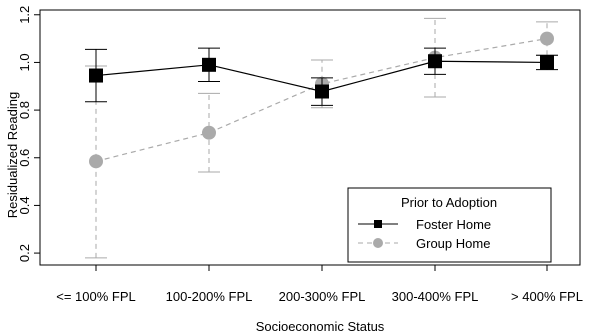 This screenshot has width=590, height=335. Describe the element at coordinates (24, 253) in the screenshot. I see `y-tick-label: 0.2` at that location.